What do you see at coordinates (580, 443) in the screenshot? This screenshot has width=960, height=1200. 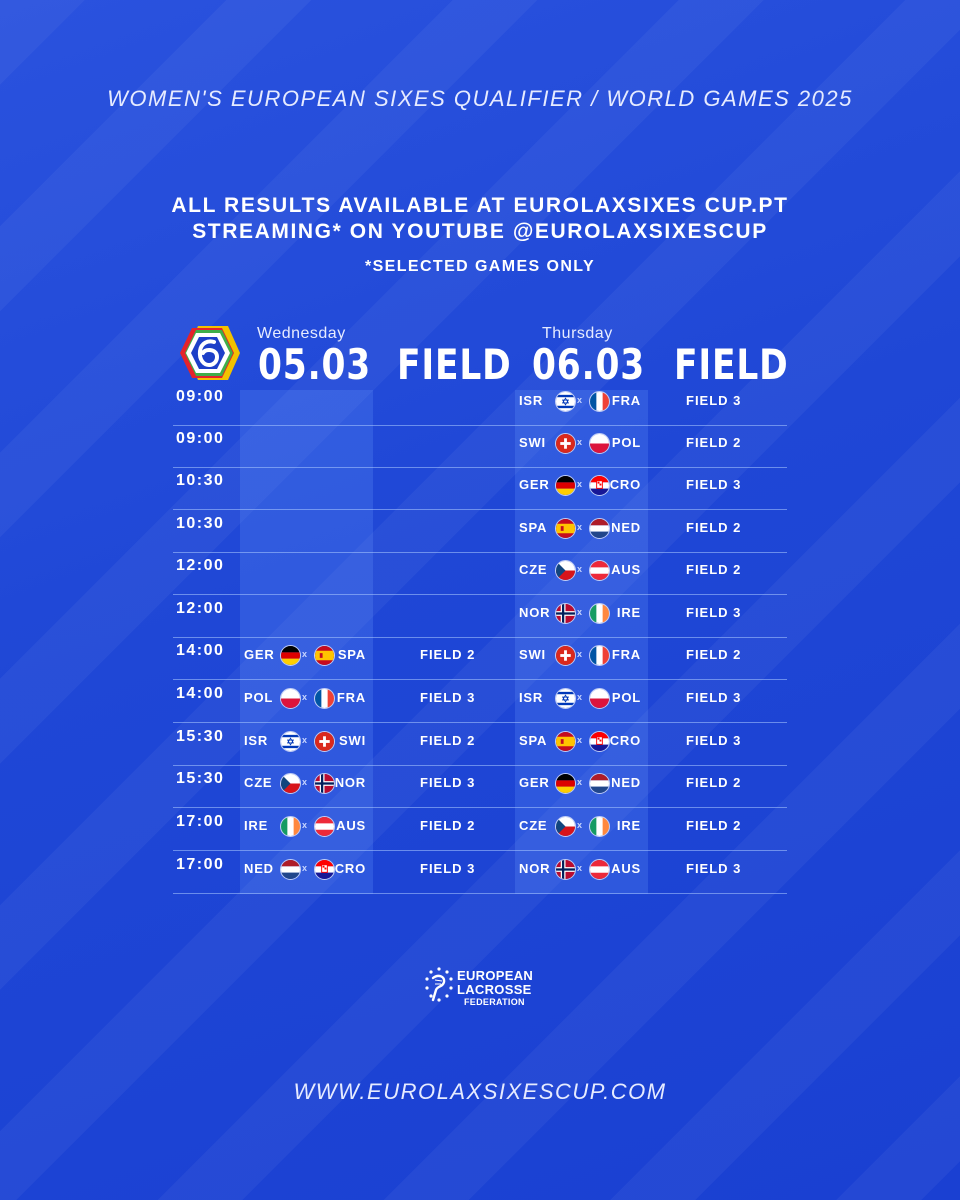 I see `match-cell: SWI x POL` at bounding box center [580, 443].